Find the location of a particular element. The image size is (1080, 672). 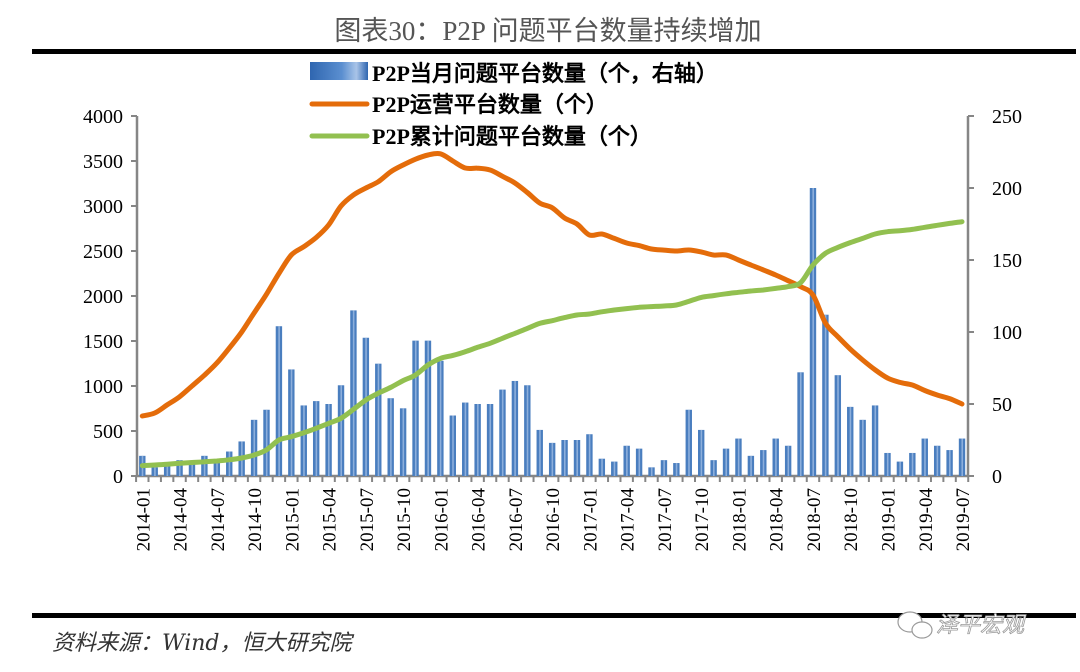

x-tick-label: 2019-07 is located at coordinates (963, 519).